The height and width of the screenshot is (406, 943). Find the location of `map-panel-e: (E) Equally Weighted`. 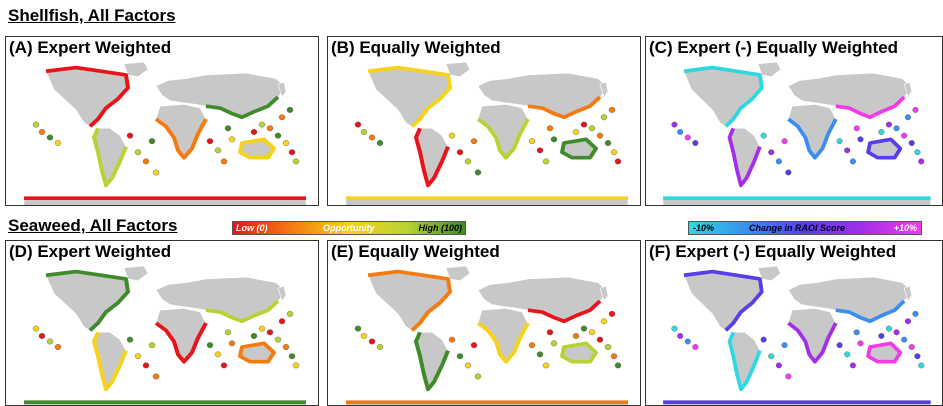

map-panel-e: (E) Equally Weighted is located at coordinates (484, 323).